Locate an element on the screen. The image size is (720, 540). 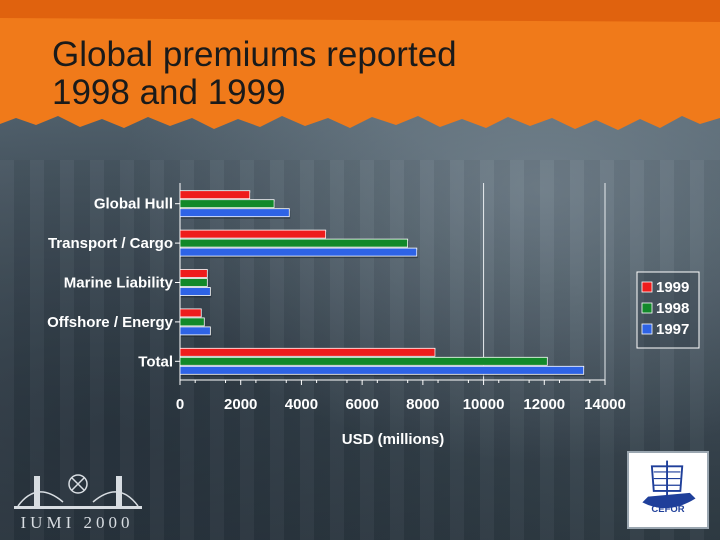
slide-title: Global premiums reported 1998 and 1999 is located at coordinates (254, 74).